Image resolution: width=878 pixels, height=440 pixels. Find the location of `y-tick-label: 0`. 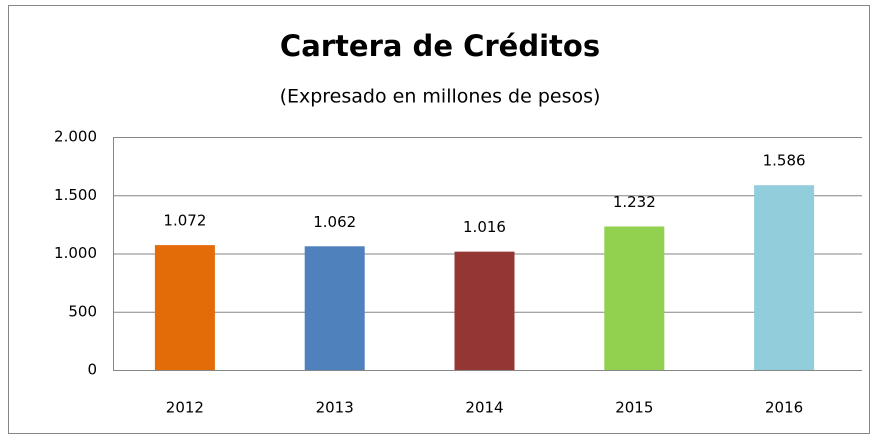

y-tick-label: 0 is located at coordinates (92, 370).